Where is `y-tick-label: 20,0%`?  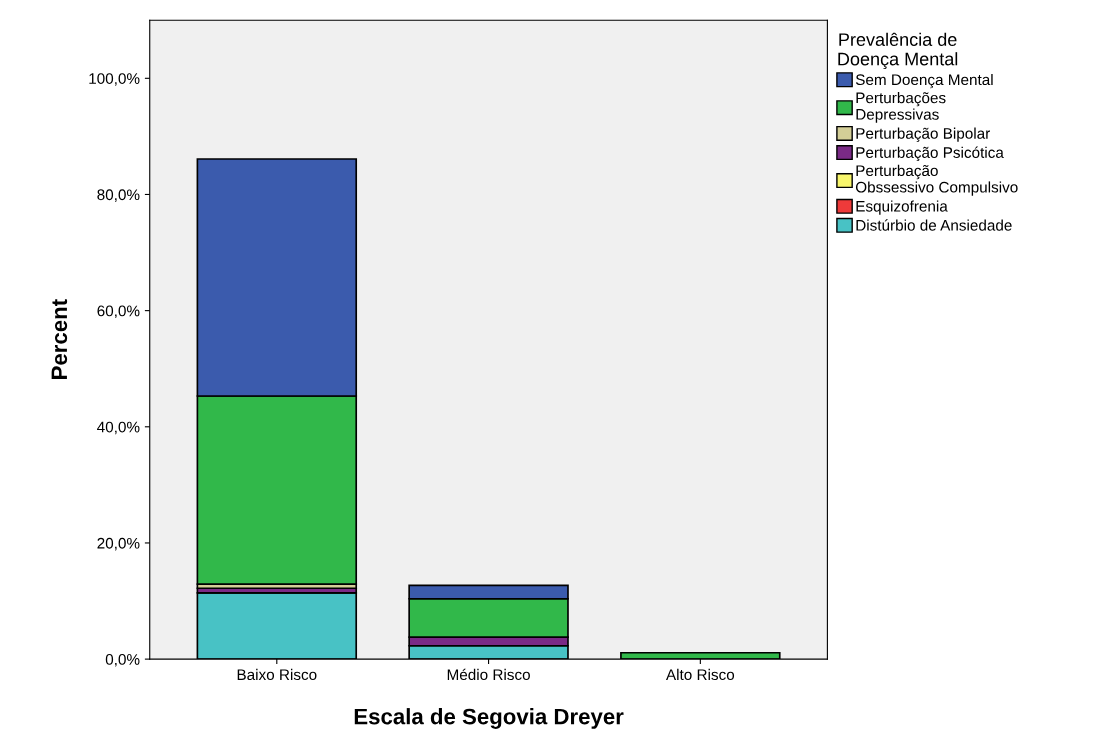 y-tick-label: 20,0% is located at coordinates (118, 544).